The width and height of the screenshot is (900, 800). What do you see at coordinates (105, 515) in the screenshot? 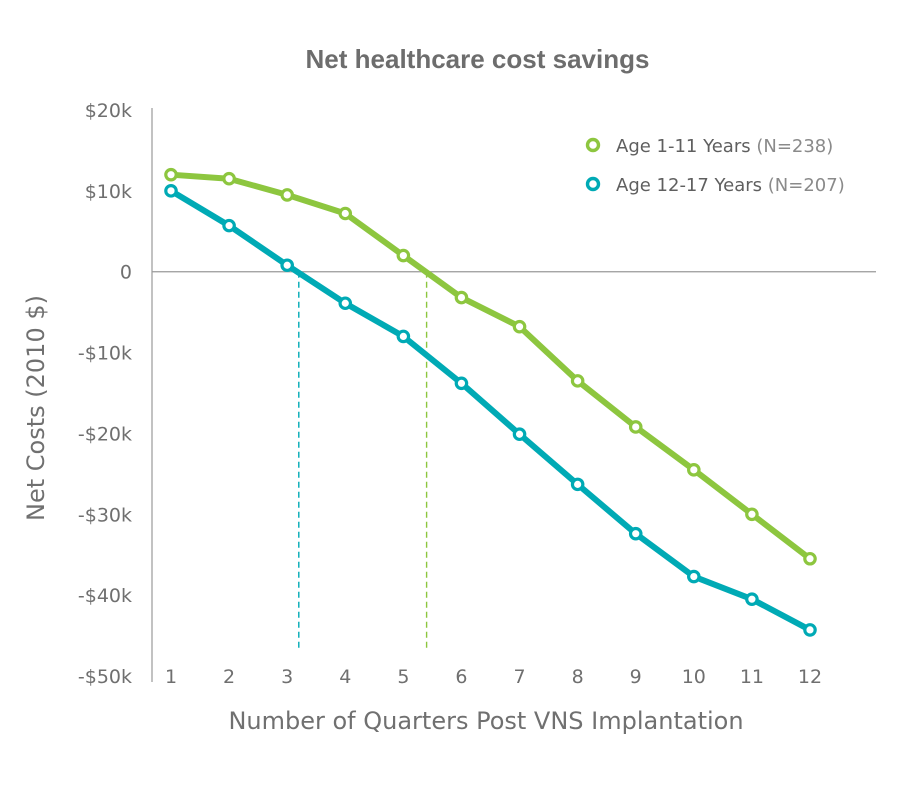
I see `y-tick-label: -$30k` at bounding box center [105, 515].